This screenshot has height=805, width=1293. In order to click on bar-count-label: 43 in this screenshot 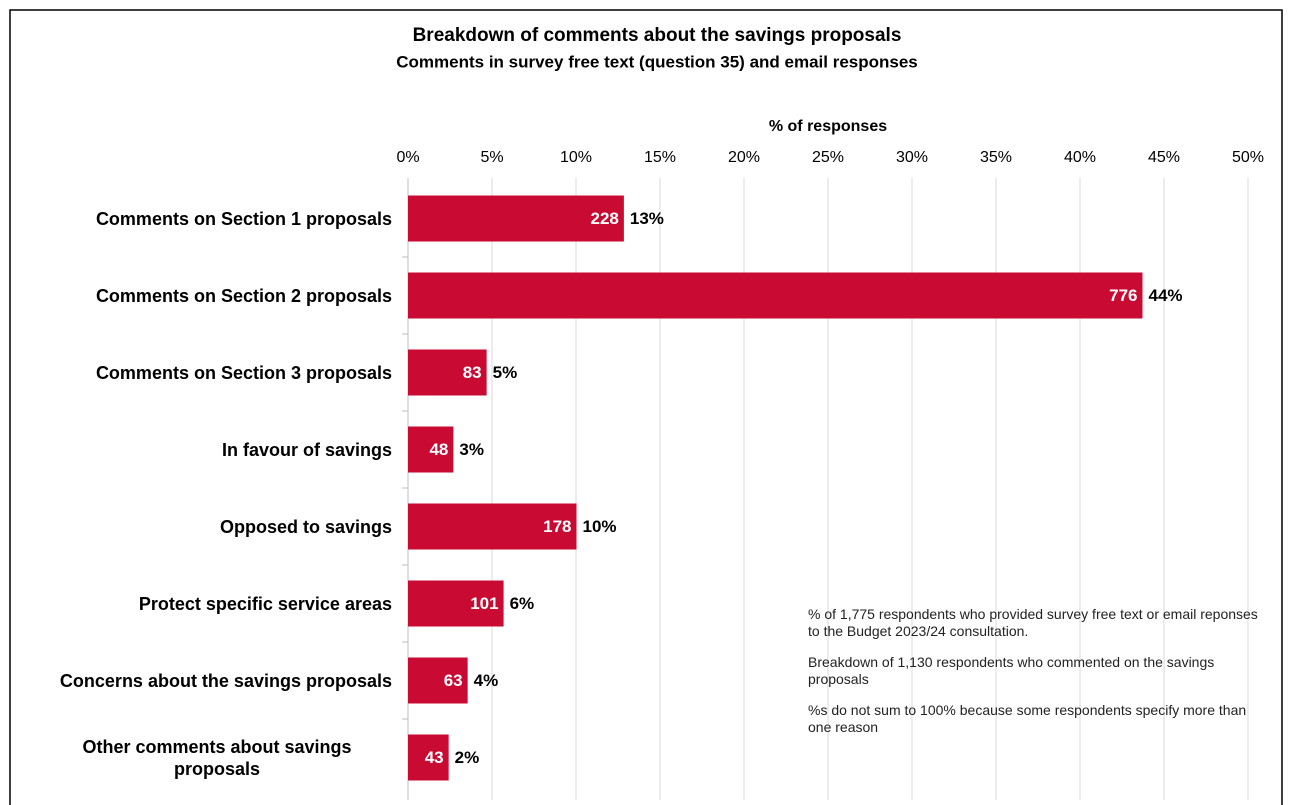, I will do `click(434, 757)`.